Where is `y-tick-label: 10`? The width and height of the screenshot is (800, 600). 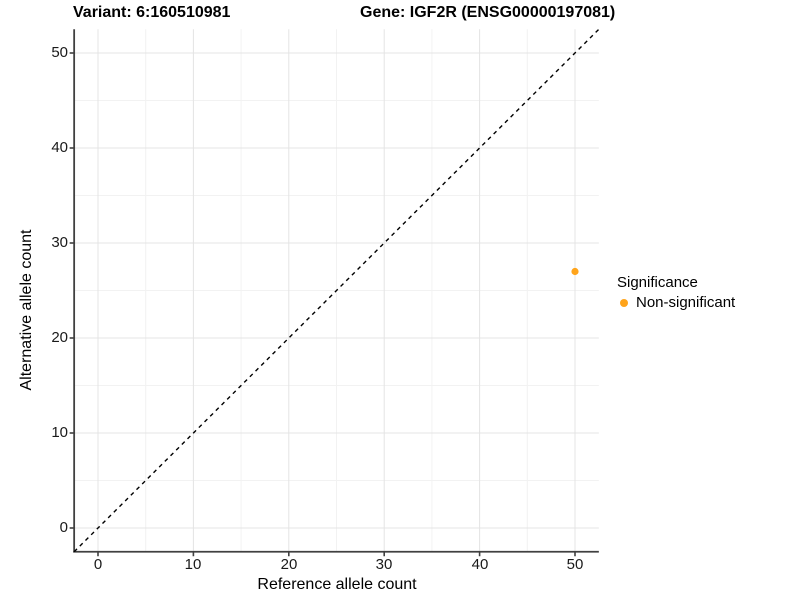 y-tick-label: 10 is located at coordinates (59, 432).